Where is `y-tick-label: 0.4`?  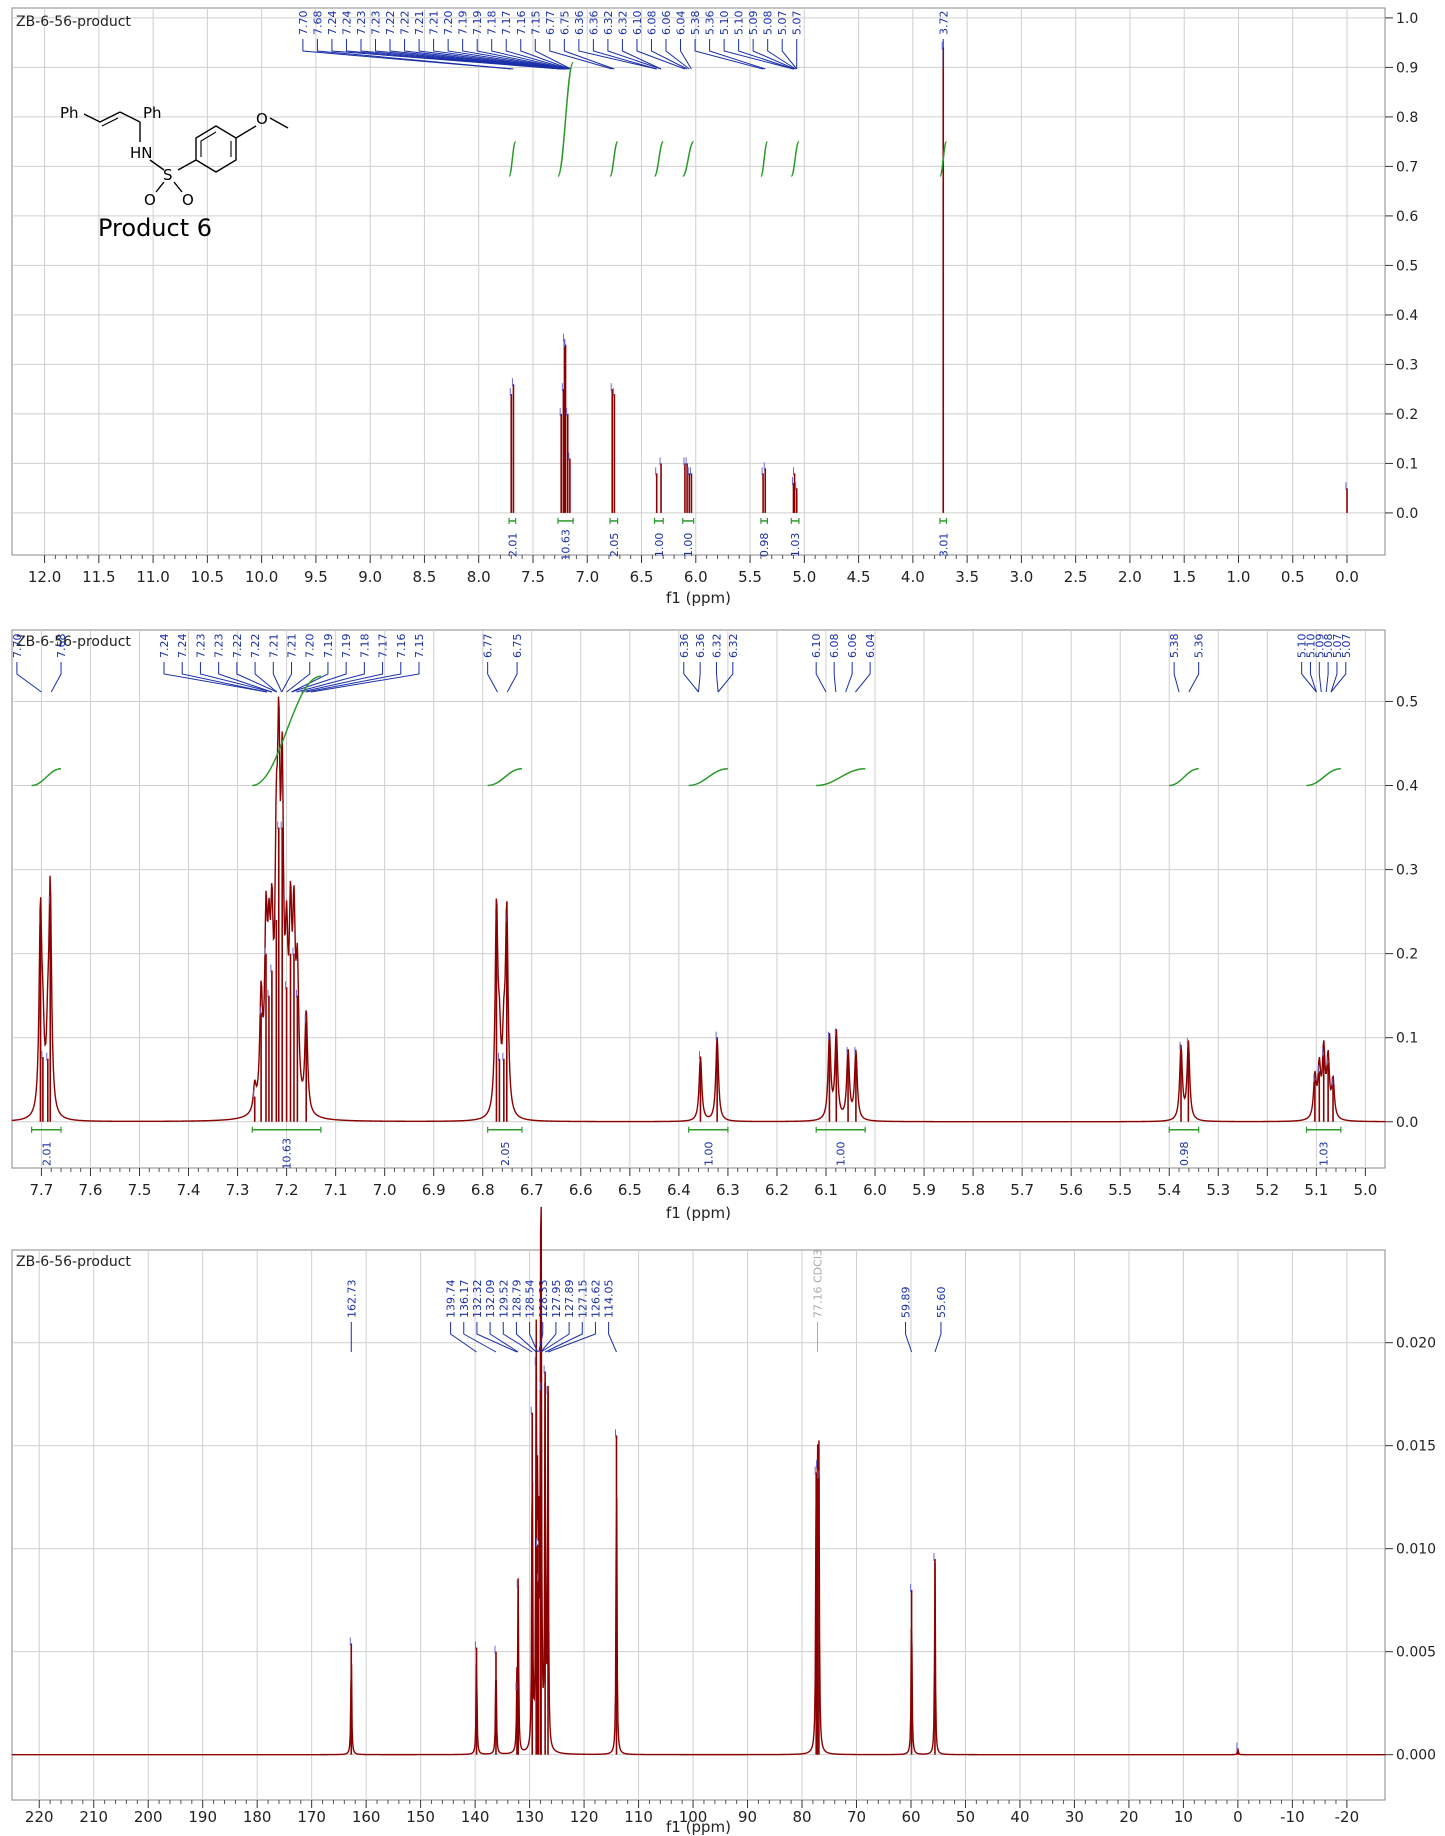
y-tick-label: 0.4 is located at coordinates (1407, 787).